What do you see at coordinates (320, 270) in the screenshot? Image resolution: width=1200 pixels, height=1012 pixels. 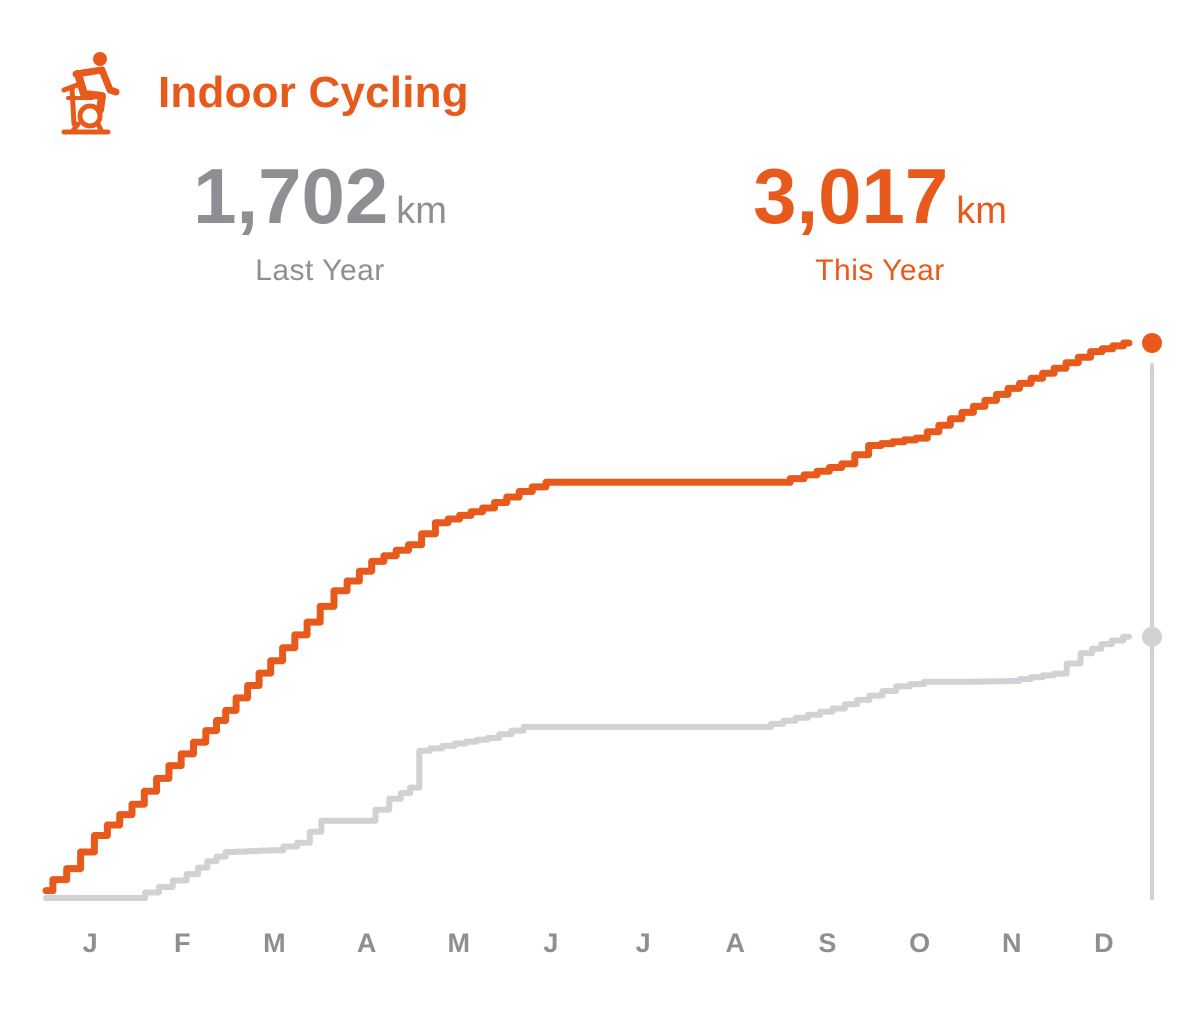 I see `last-year-label: Last Year` at bounding box center [320, 270].